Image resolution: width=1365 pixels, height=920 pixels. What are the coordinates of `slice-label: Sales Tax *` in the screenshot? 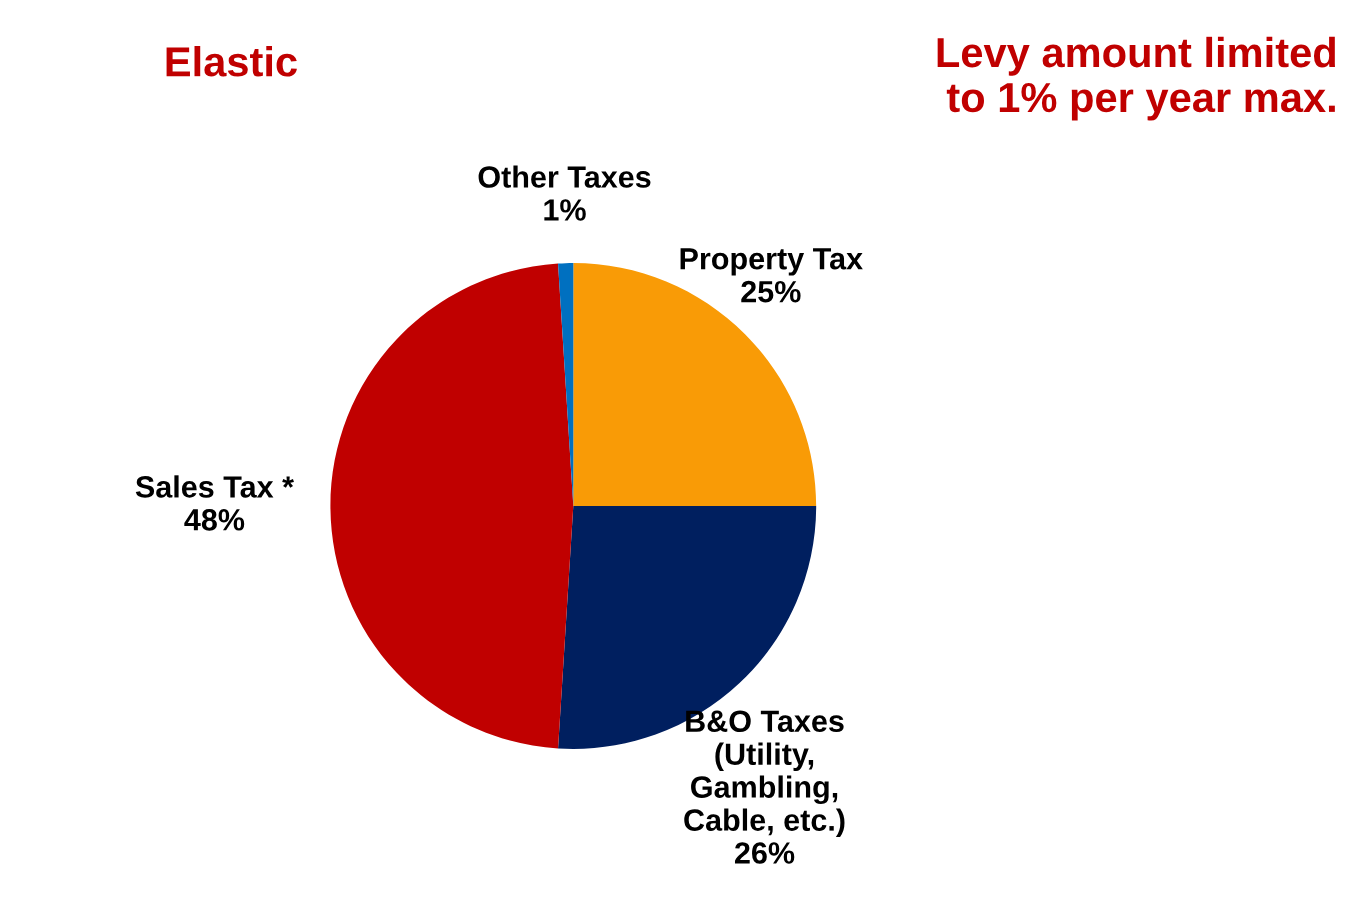 It's located at (214, 486).